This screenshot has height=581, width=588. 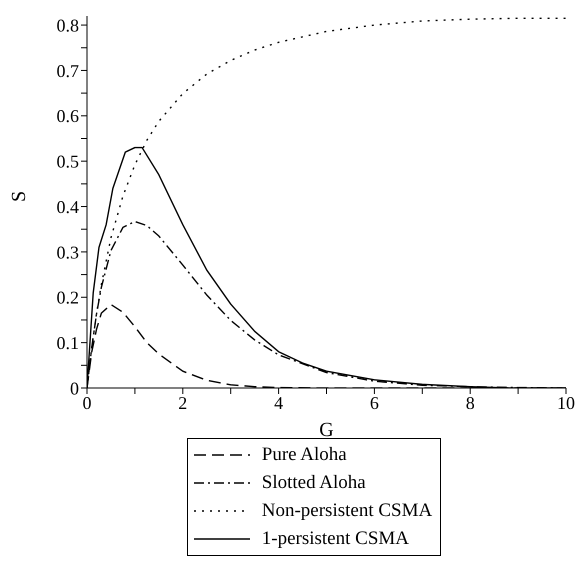 What do you see at coordinates (19, 196) in the screenshot?
I see `y-axis-title: S` at bounding box center [19, 196].